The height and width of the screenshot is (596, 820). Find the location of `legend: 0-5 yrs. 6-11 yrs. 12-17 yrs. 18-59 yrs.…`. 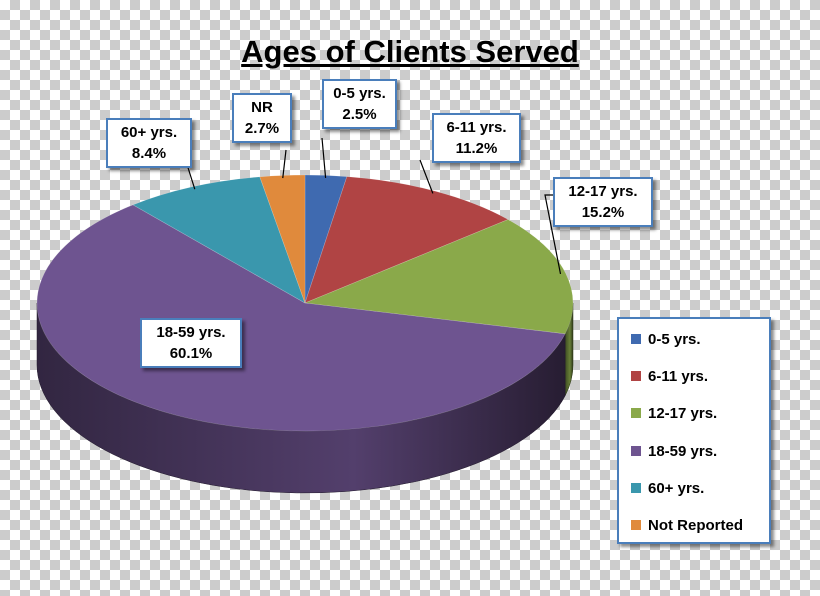

legend: 0-5 yrs. 6-11 yrs. 12-17 yrs. 18-59 yrs.… is located at coordinates (694, 430).